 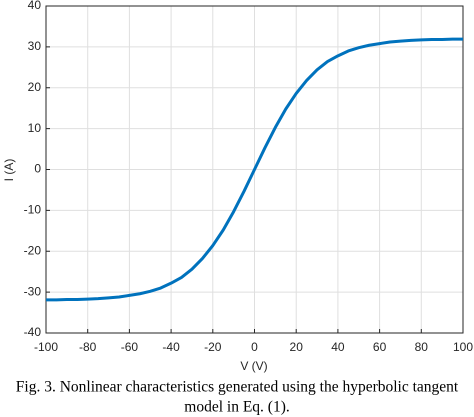 What do you see at coordinates (338, 347) in the screenshot?
I see `x-tick-label: 40` at bounding box center [338, 347].